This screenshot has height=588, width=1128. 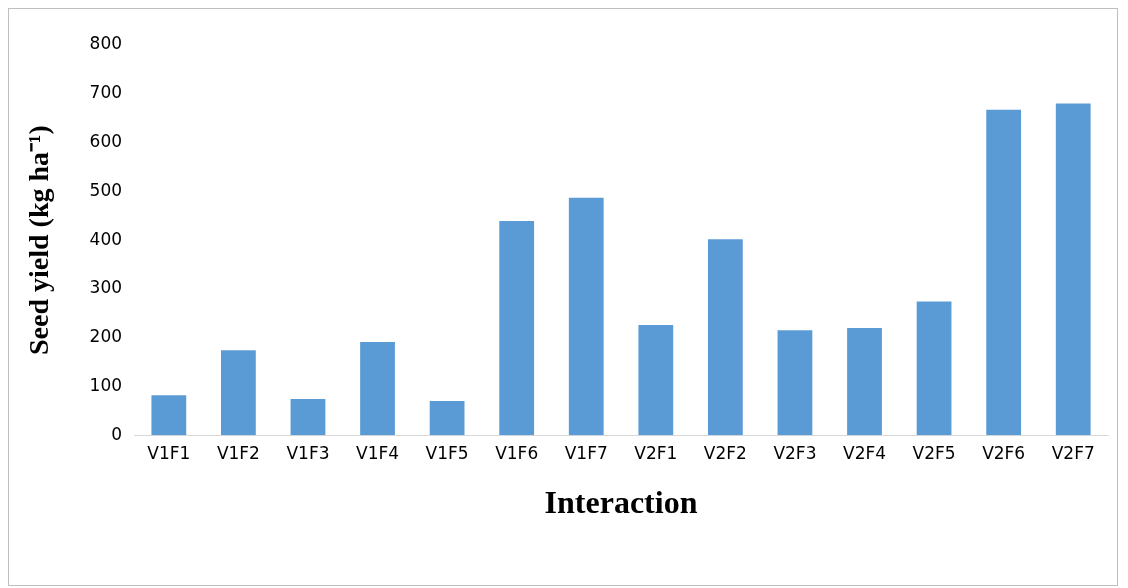 I want to click on x-tick-label: V2F1, so click(x=656, y=452).